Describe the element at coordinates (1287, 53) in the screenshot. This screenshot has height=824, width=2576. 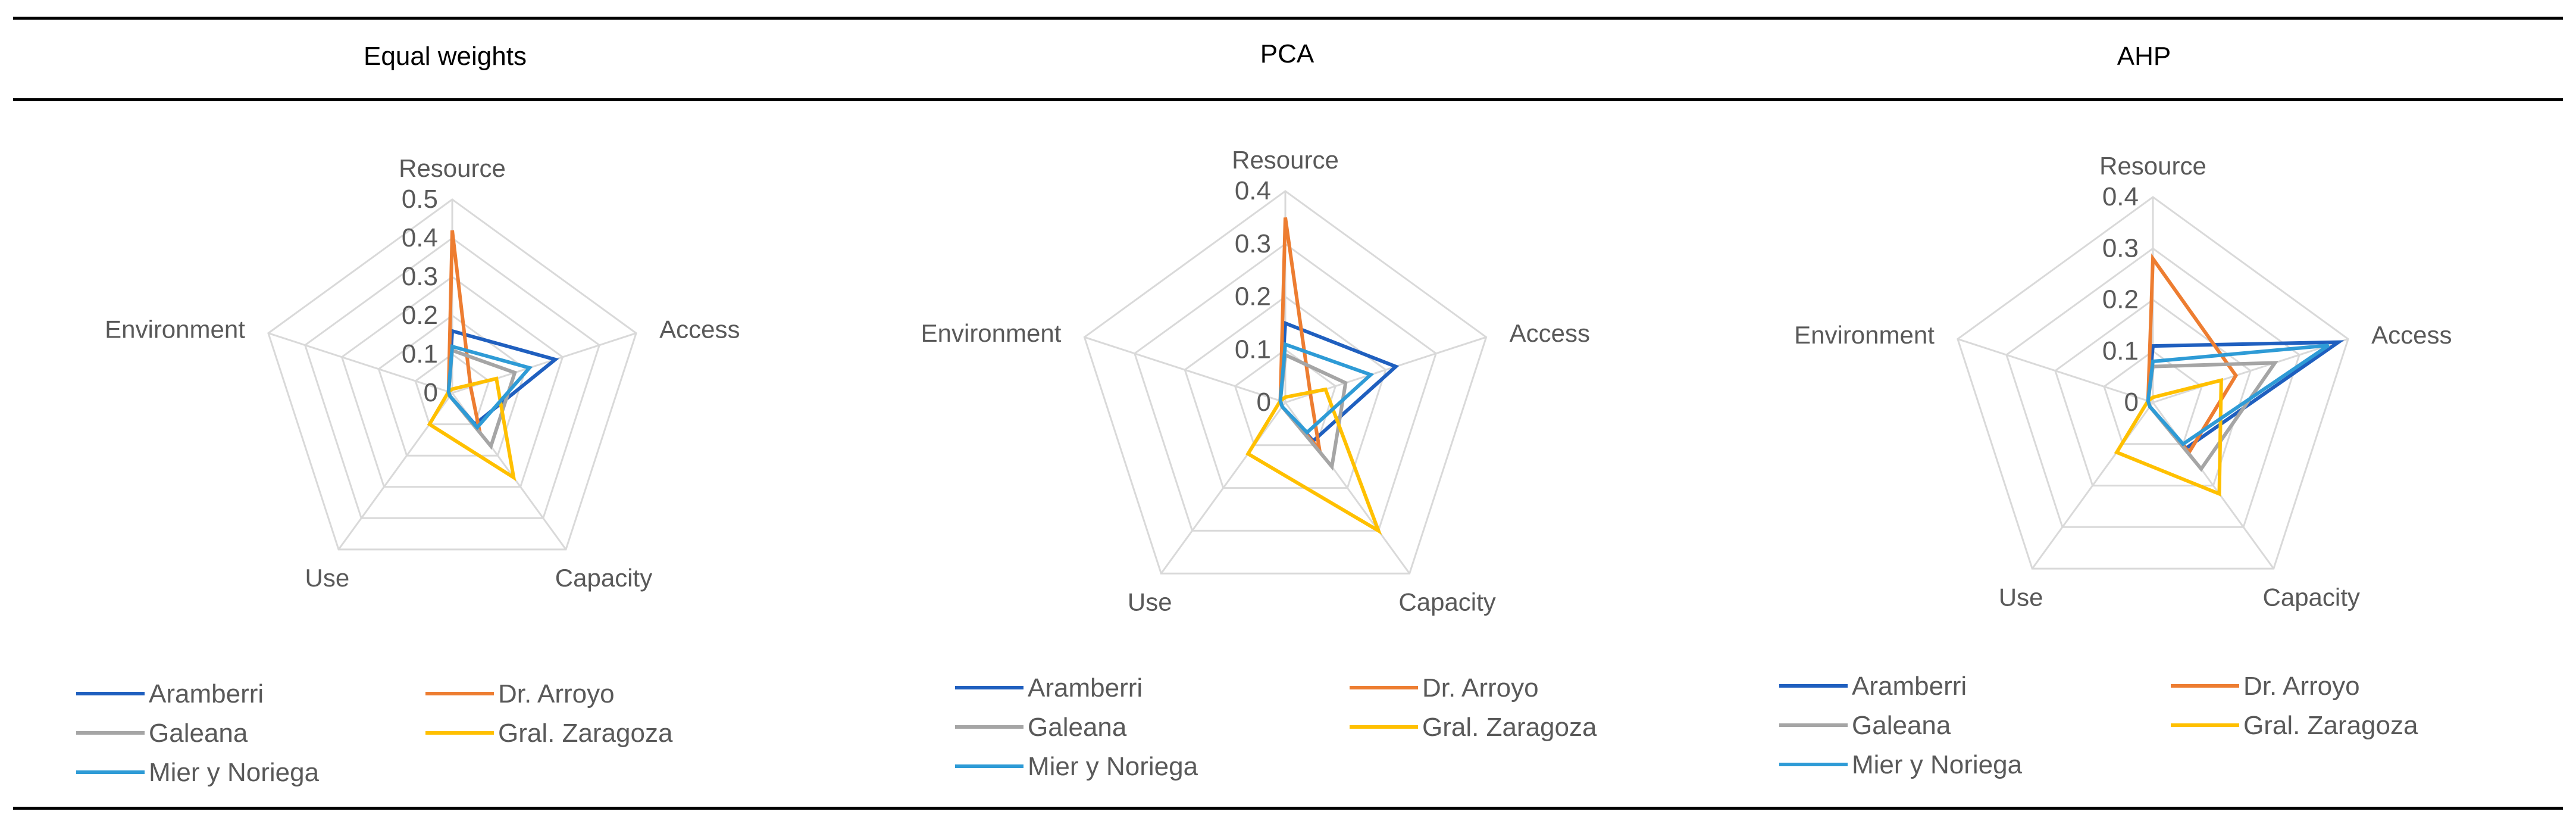
I see `column-header-pca: PCA` at that location.